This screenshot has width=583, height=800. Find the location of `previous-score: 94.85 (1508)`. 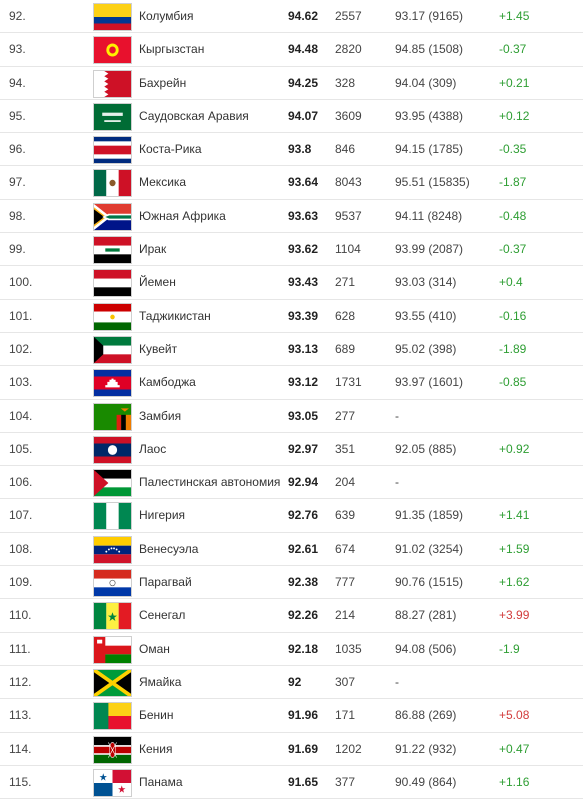

previous-score: 94.85 (1508) is located at coordinates (429, 49).